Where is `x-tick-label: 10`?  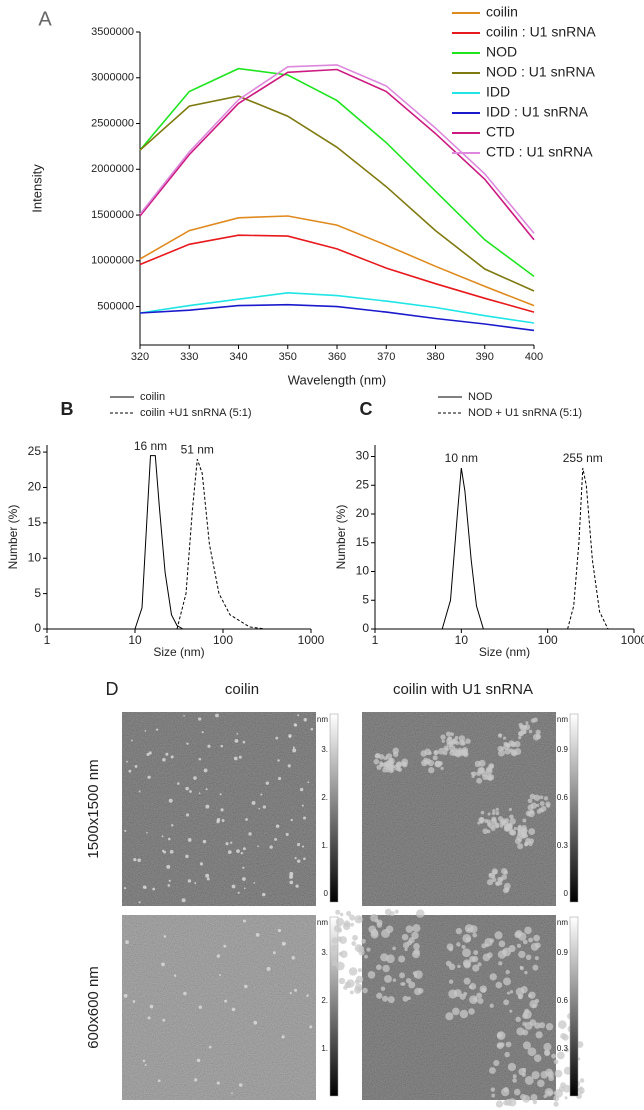
x-tick-label: 10 is located at coordinates (135, 640).